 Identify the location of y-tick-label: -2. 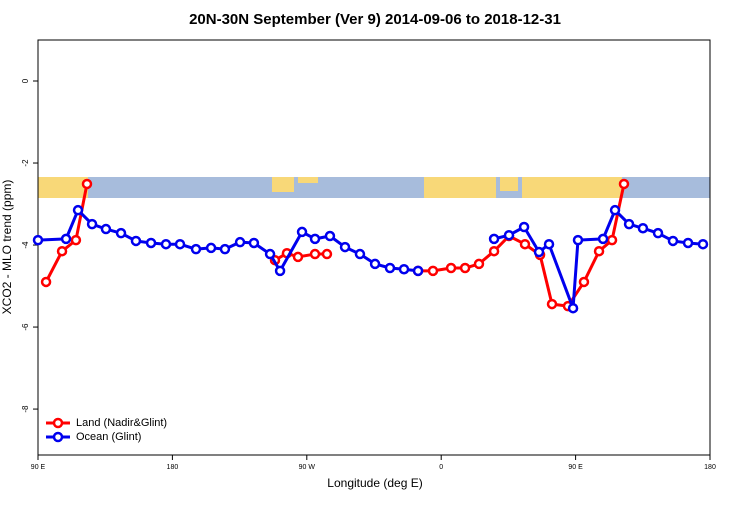
(25, 163).